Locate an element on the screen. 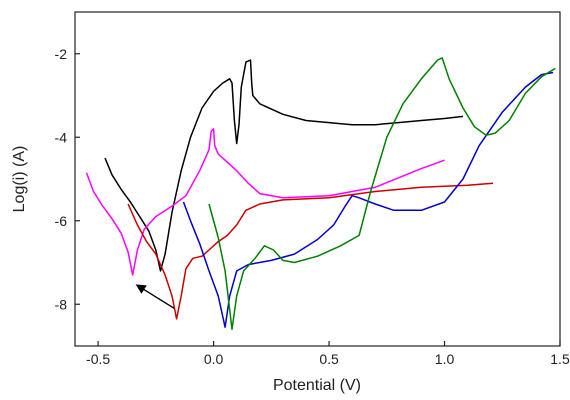 This screenshot has height=400, width=570. y-tick-label: -6 is located at coordinates (61, 221).